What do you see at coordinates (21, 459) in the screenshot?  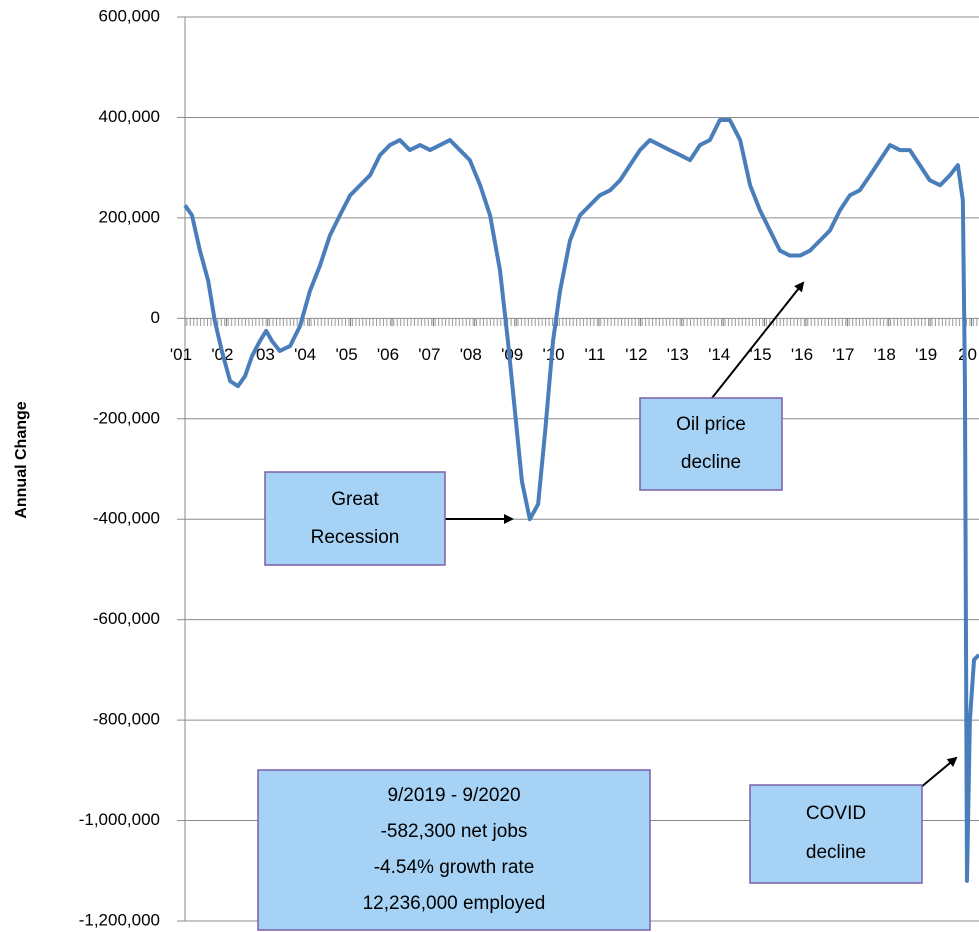 I see `y-axis-label: Annual Change` at bounding box center [21, 459].